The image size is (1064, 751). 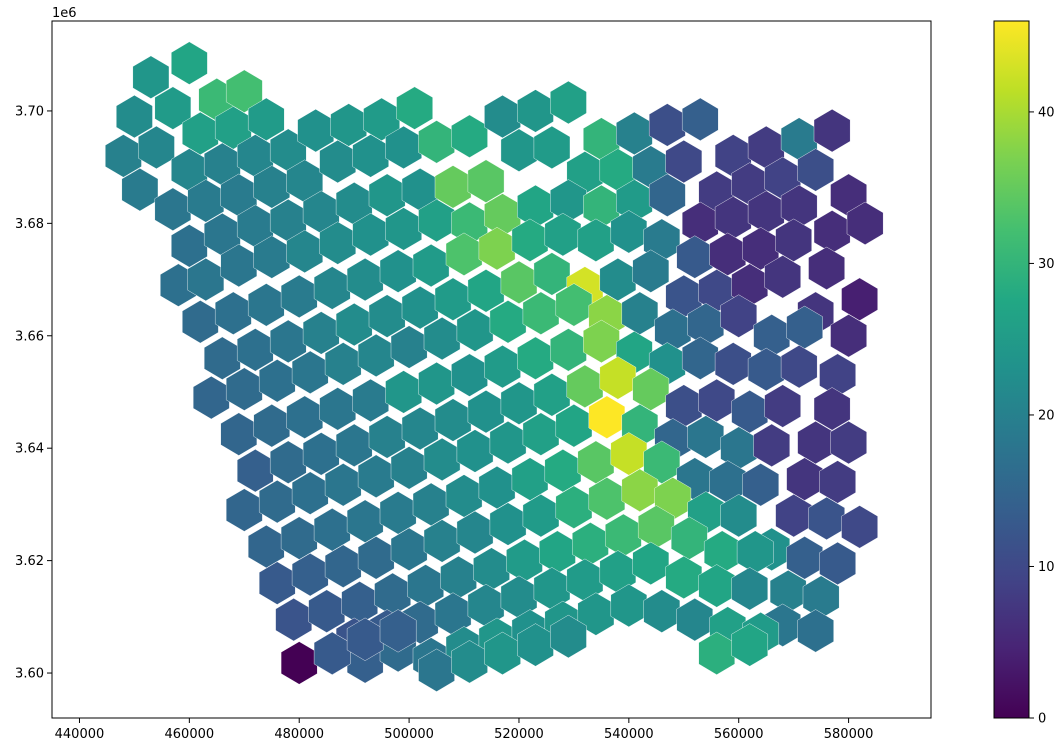 I want to click on colorbar-tick-label: 40, so click(x=1046, y=112).